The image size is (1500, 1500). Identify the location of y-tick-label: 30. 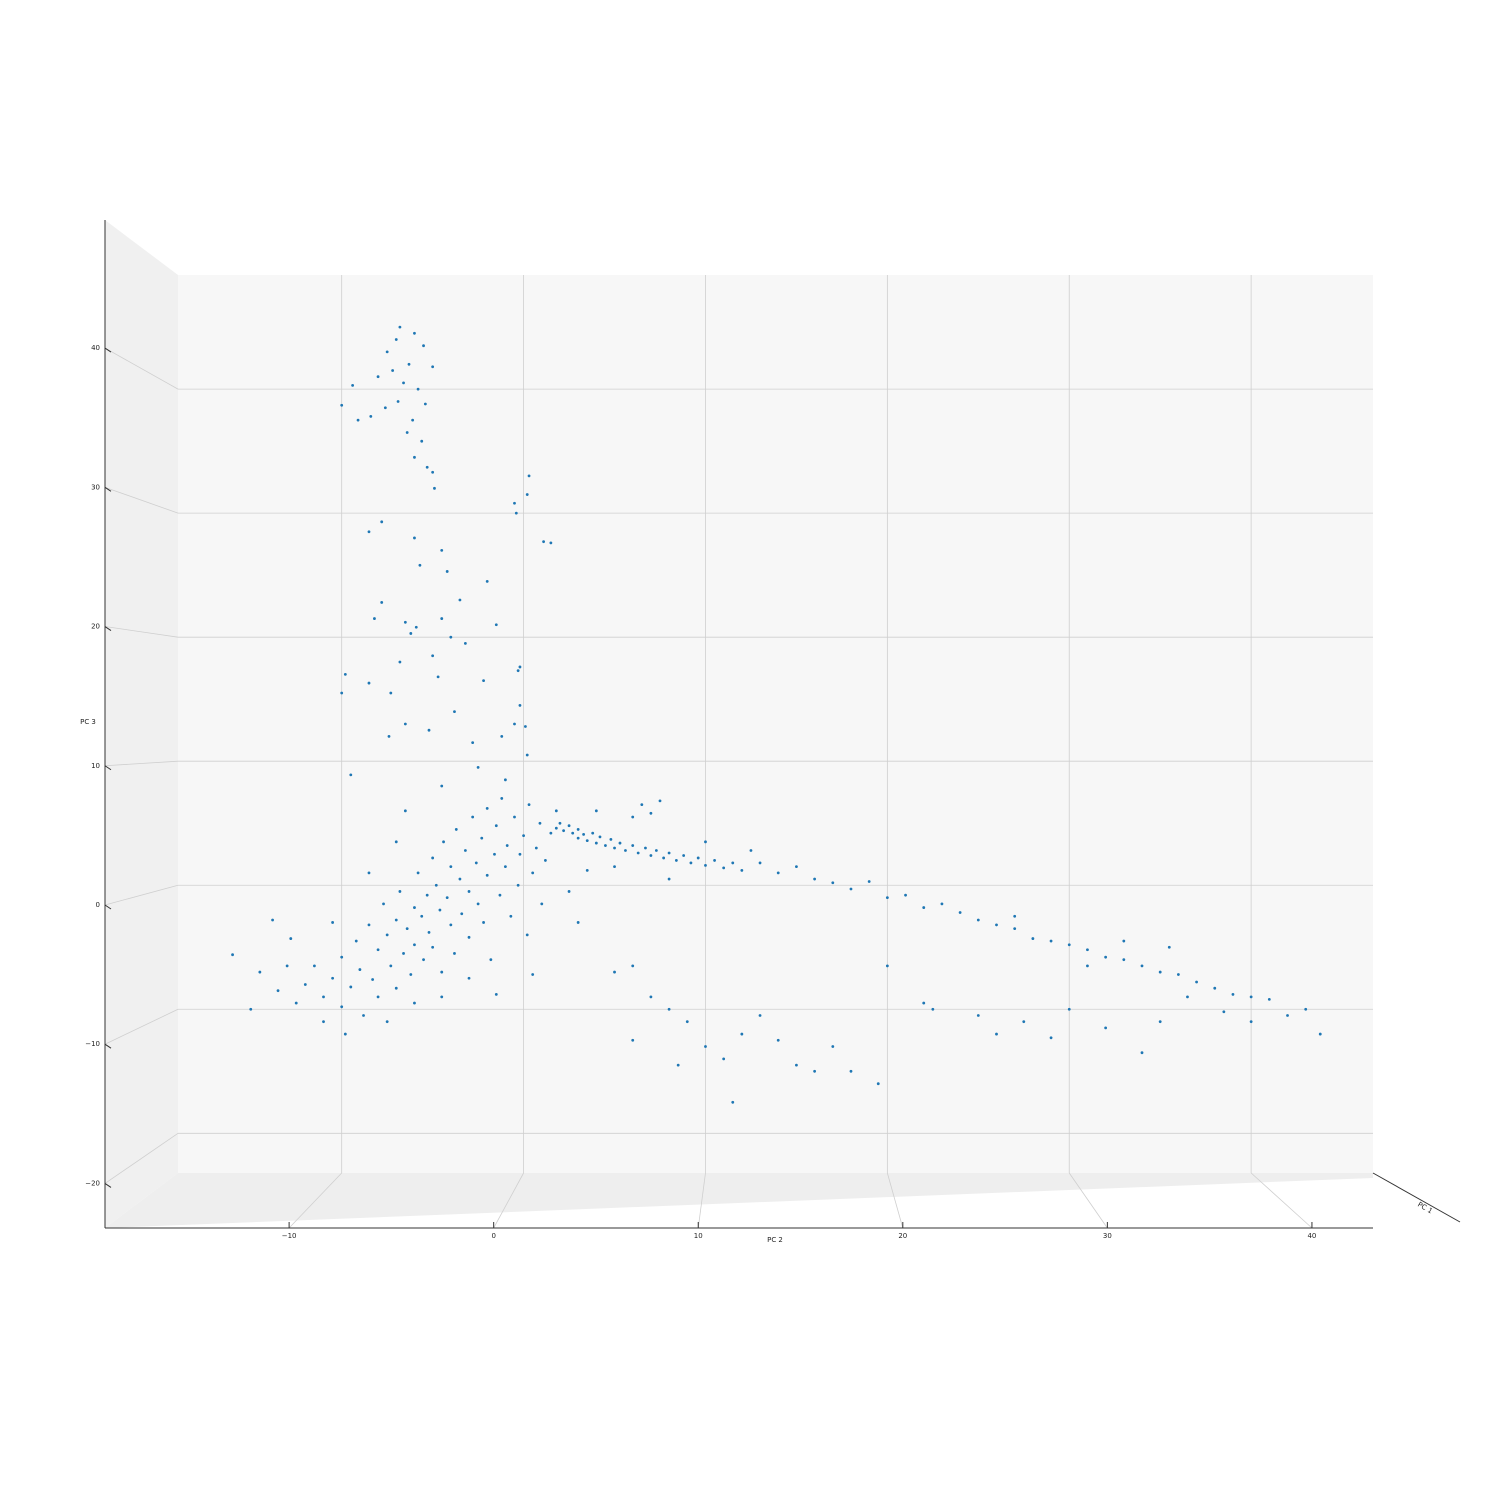
(95, 487).